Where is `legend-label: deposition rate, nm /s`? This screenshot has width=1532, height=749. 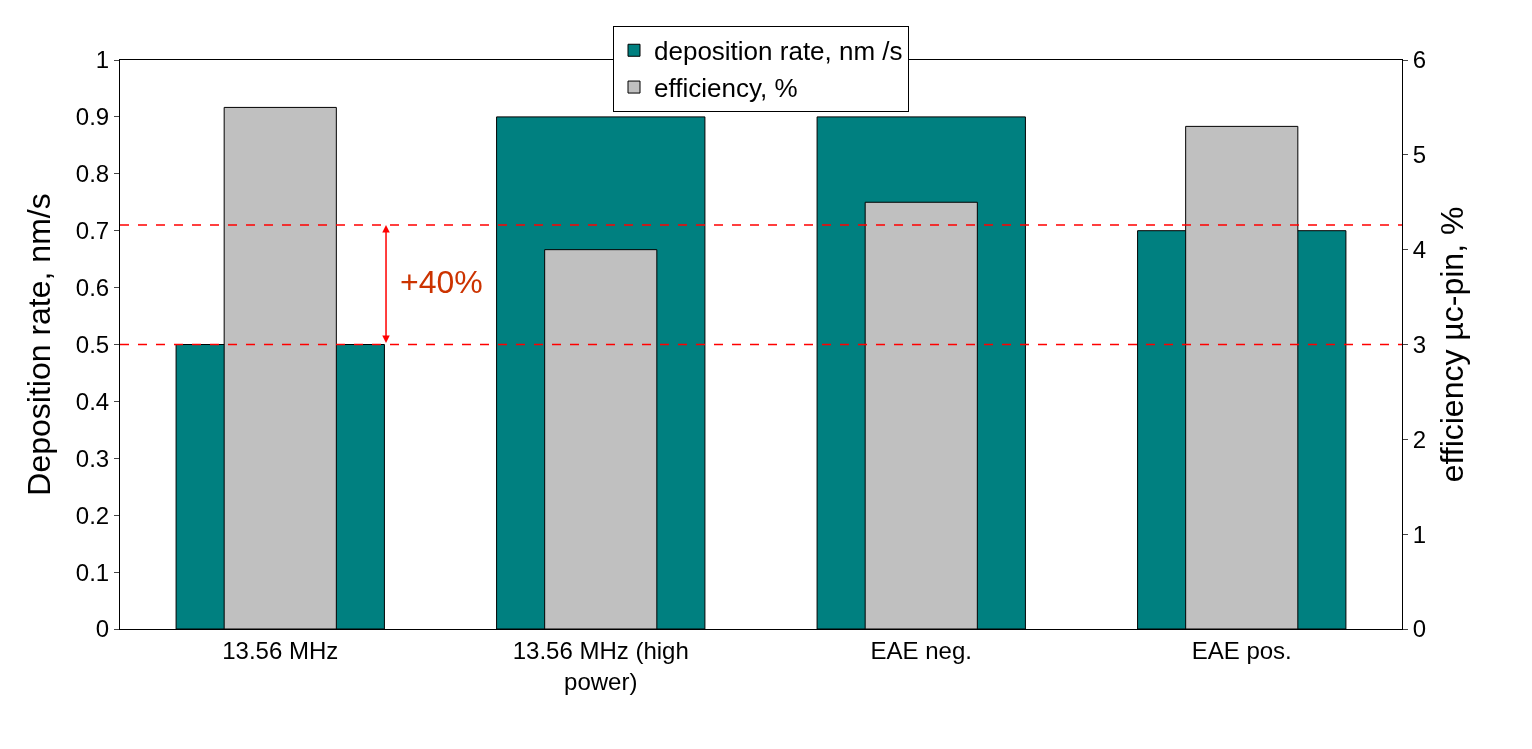 legend-label: deposition rate, nm /s is located at coordinates (778, 51).